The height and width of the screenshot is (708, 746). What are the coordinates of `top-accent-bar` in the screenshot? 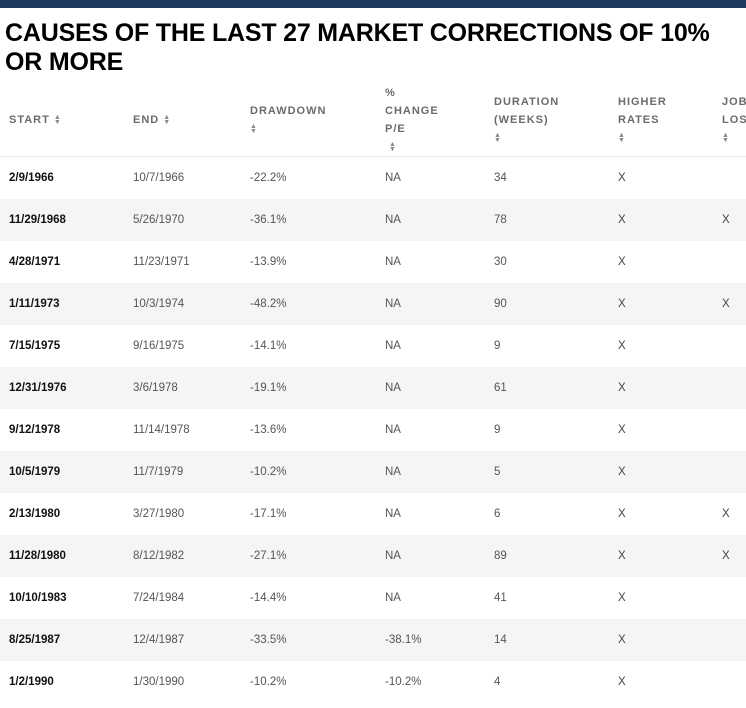 It's located at (373, 4).